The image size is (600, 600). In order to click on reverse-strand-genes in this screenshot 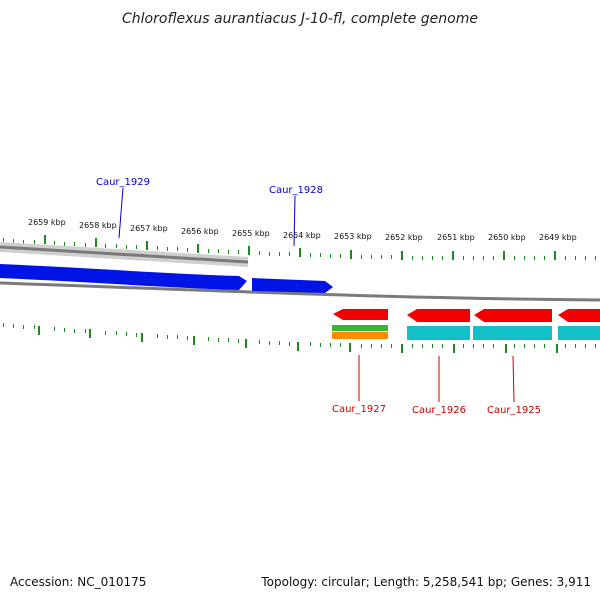, I will do `click(466, 315)`.